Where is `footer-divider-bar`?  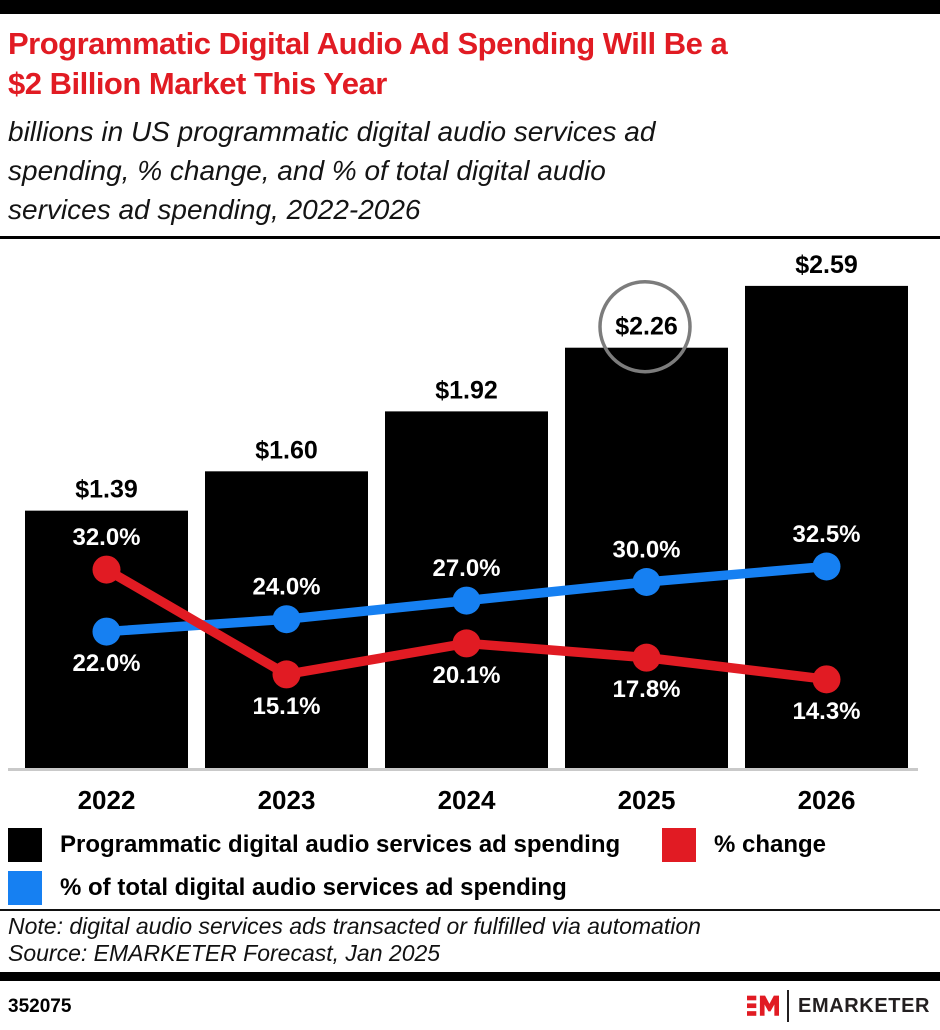 footer-divider-bar is located at coordinates (470, 976).